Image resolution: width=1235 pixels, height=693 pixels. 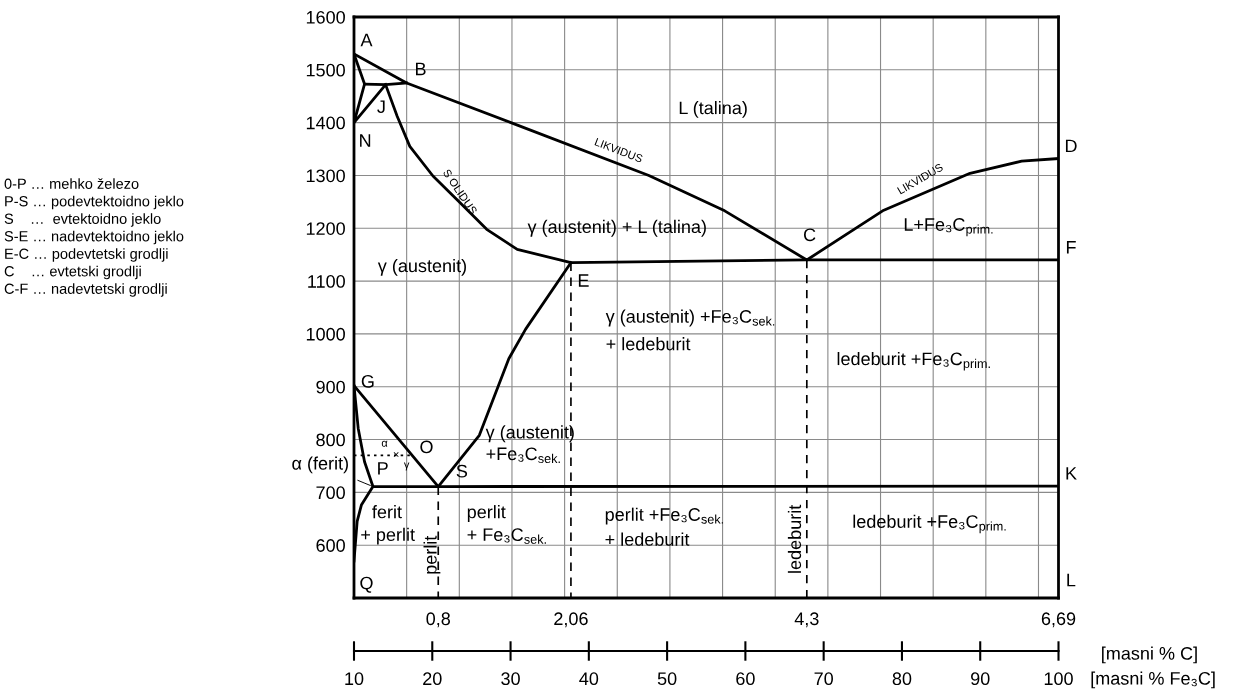 I want to click on x-axis-title: [masni % C], so click(x=1149, y=655).